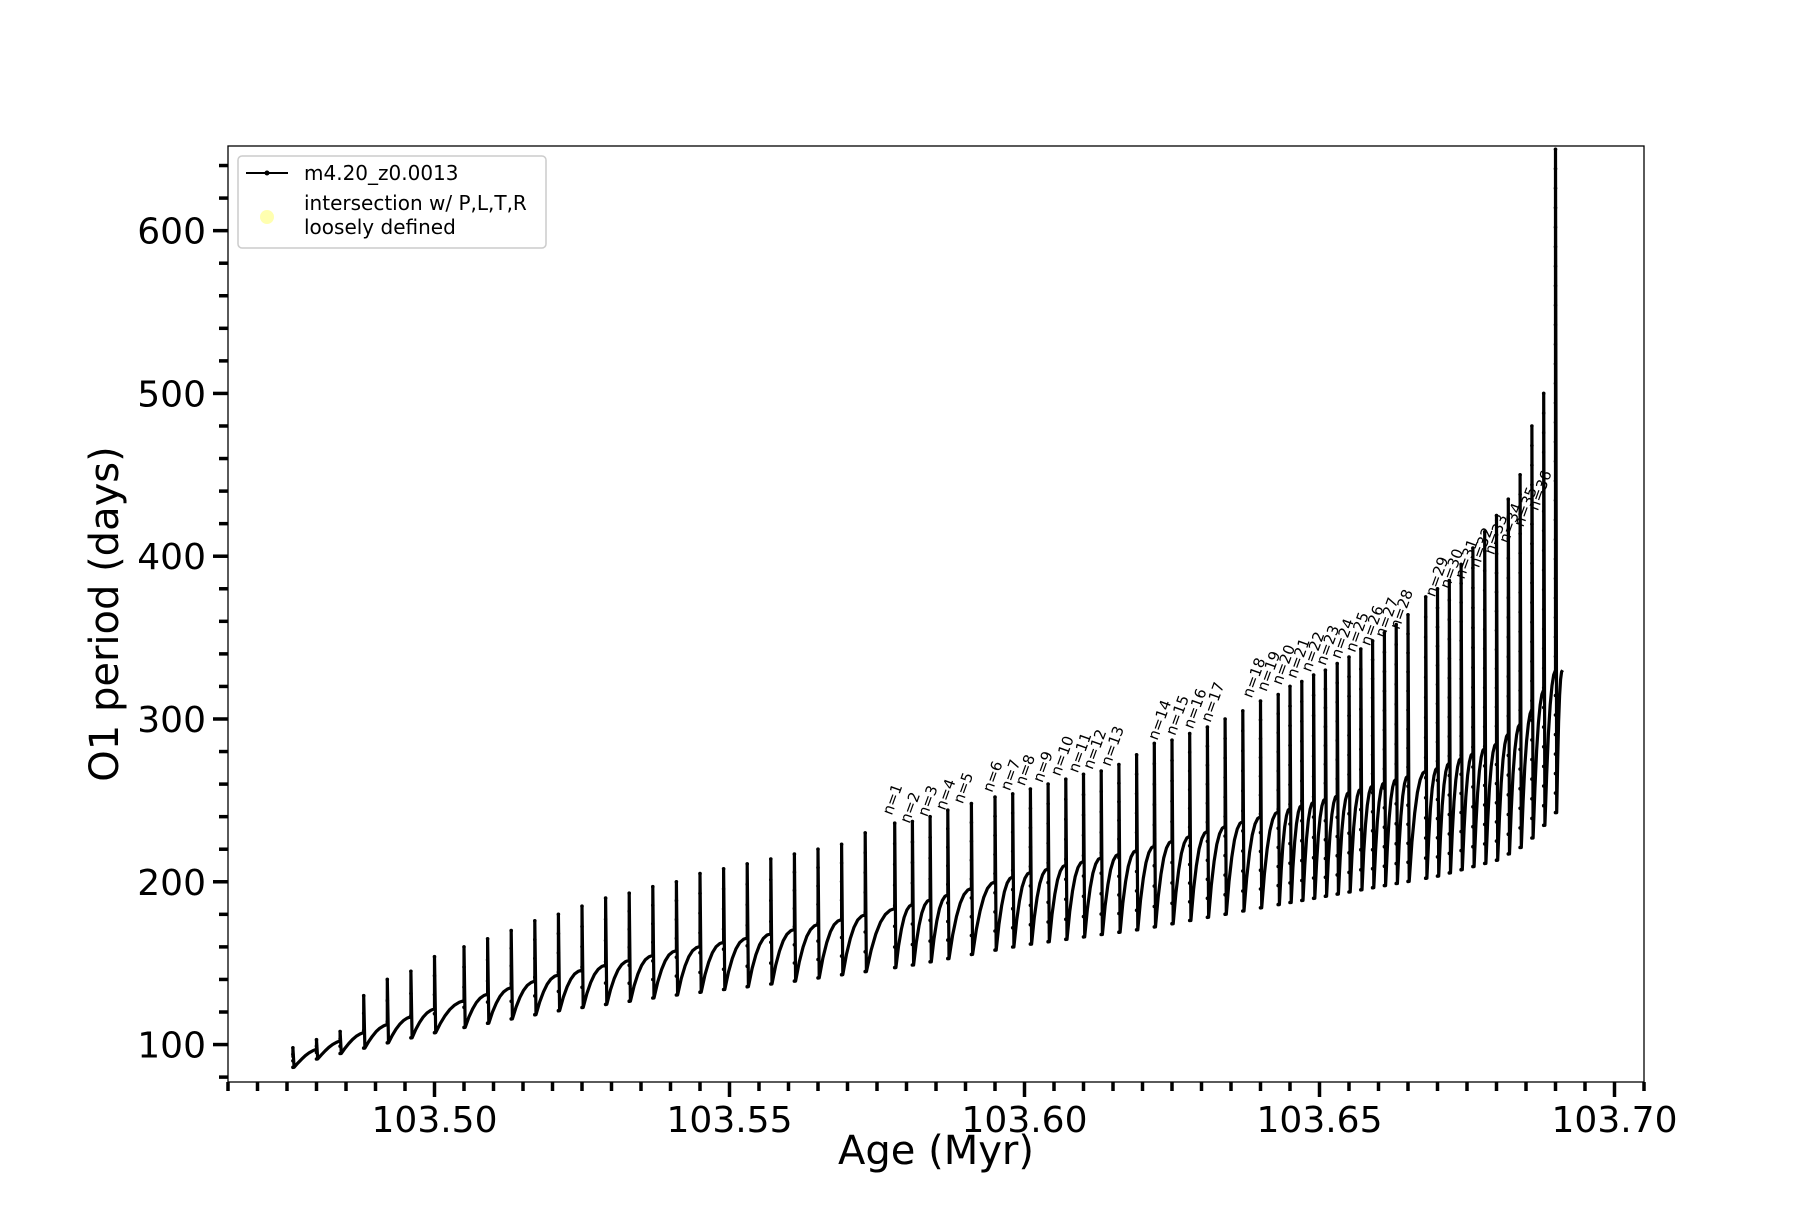  Describe the element at coordinates (171, 557) in the screenshot. I see `y-tick-label: 400` at that location.